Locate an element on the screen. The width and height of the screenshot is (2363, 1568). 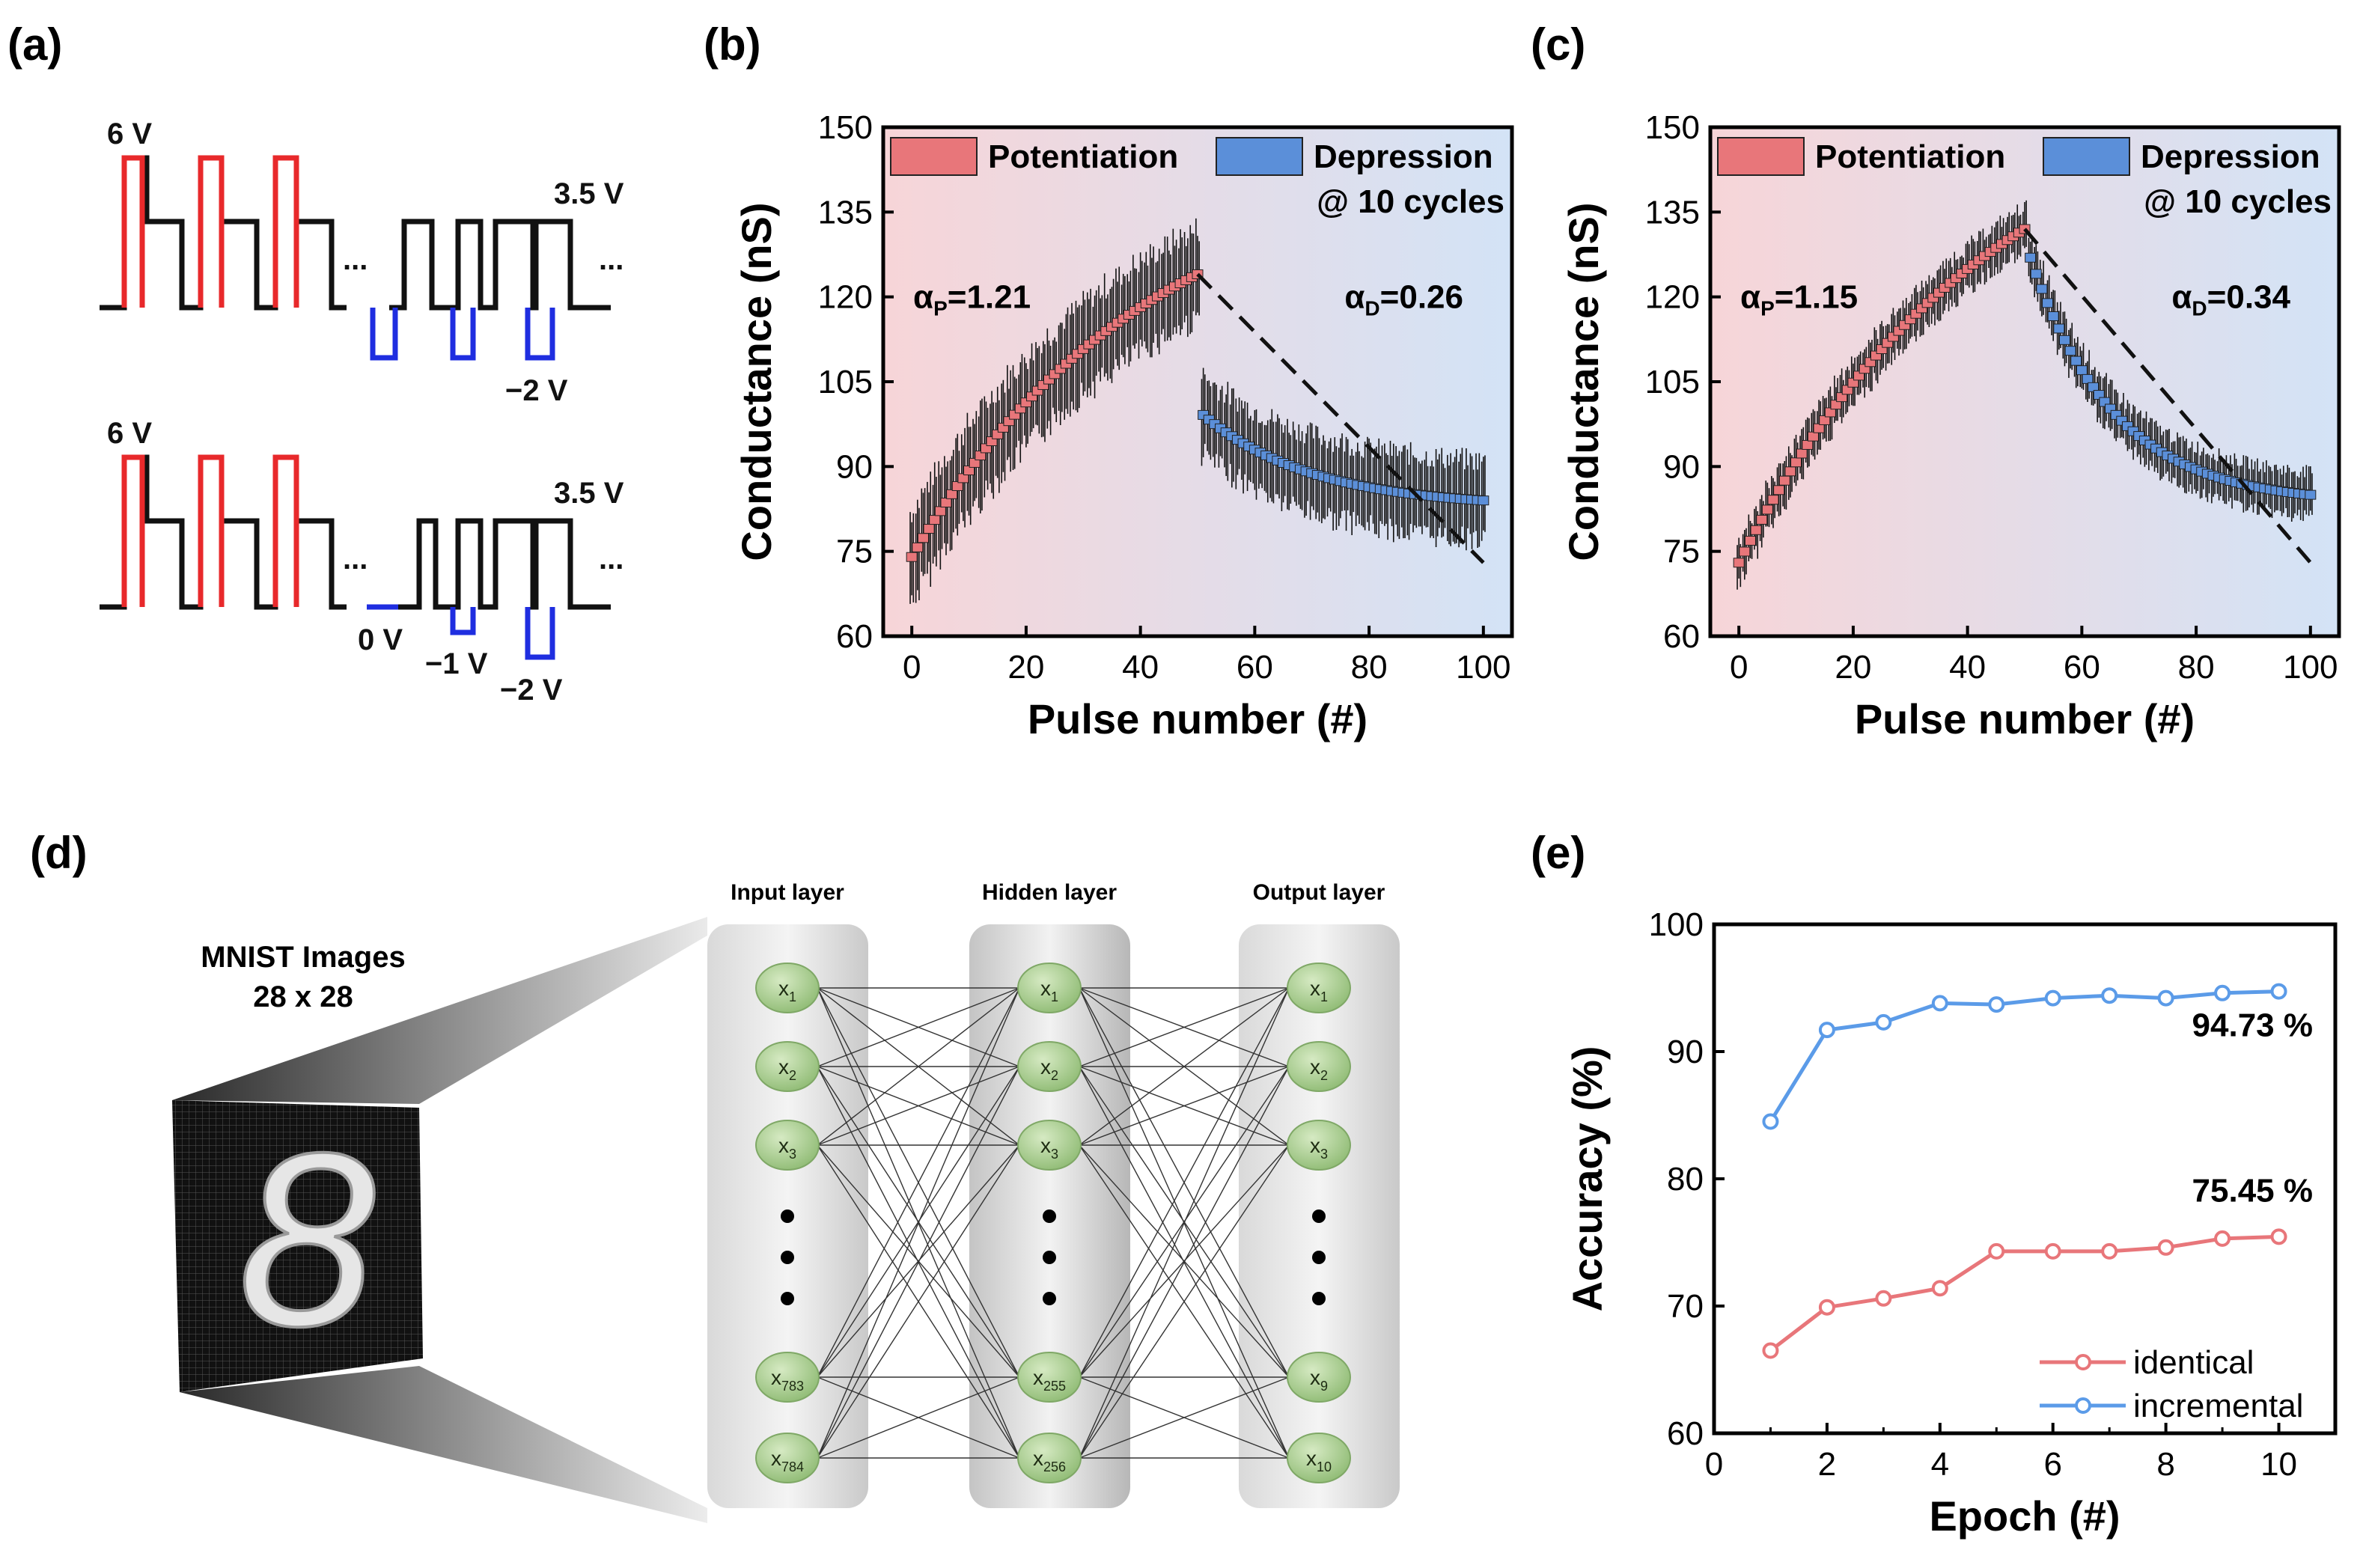
x-tick-label: 10 is located at coordinates (2278, 1464).